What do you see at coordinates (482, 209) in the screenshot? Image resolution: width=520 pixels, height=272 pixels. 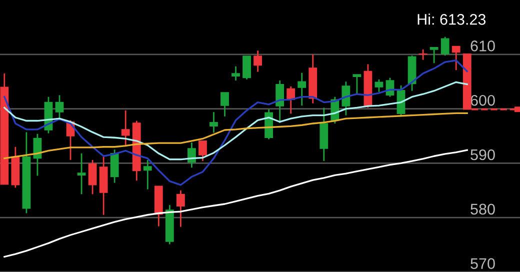 I see `y-tick-label: 580` at bounding box center [482, 209].